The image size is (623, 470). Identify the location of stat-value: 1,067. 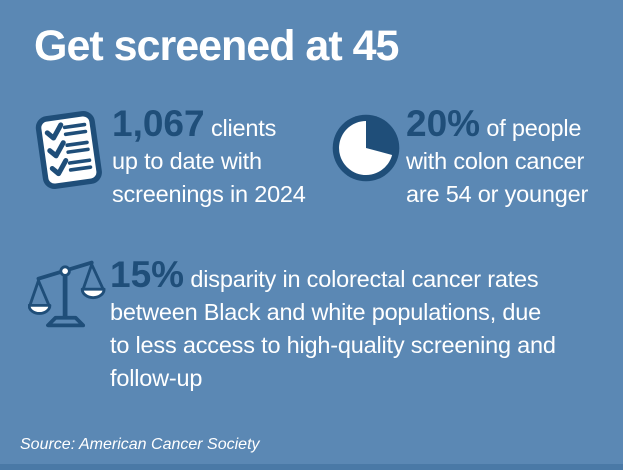
(158, 123).